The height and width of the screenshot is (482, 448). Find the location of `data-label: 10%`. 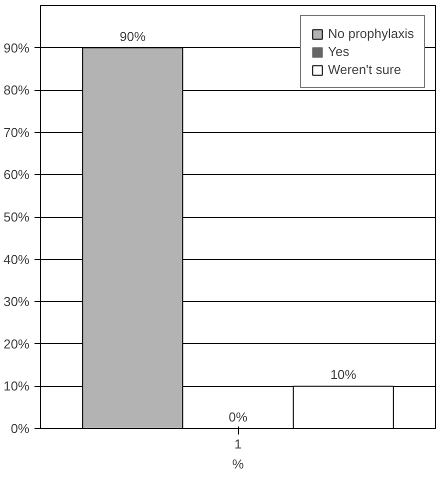

data-label: 10% is located at coordinates (343, 374).